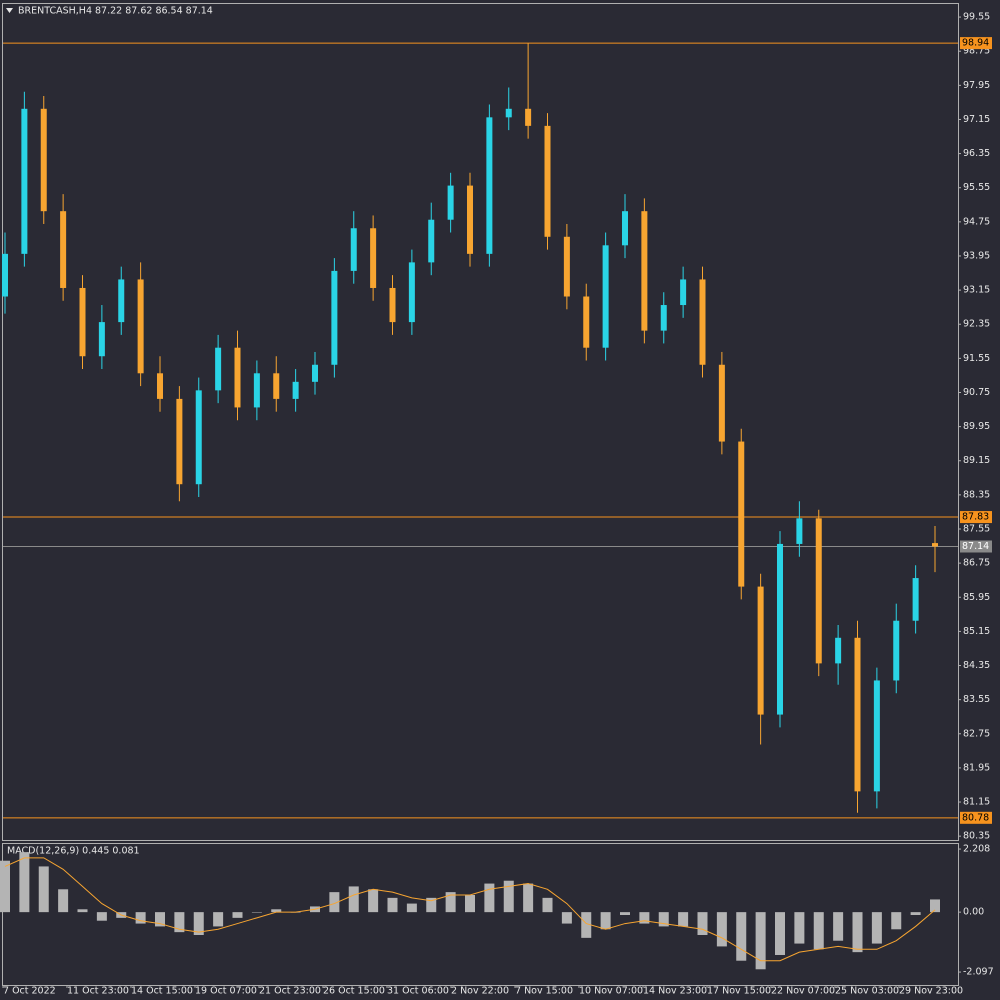 This screenshot has height=1000, width=1000. What do you see at coordinates (675, 991) in the screenshot?
I see `x-tick-label: 14 Nov 23:00` at bounding box center [675, 991].